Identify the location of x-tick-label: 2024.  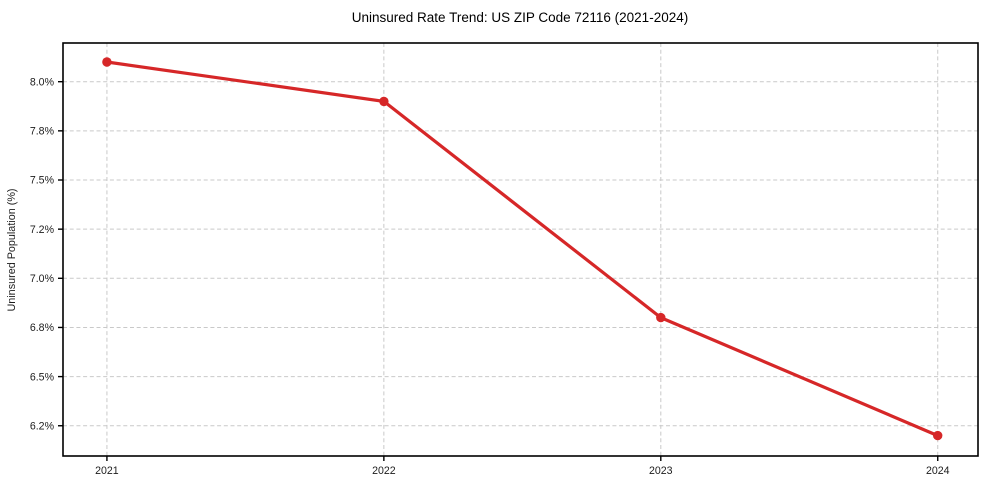
(938, 471).